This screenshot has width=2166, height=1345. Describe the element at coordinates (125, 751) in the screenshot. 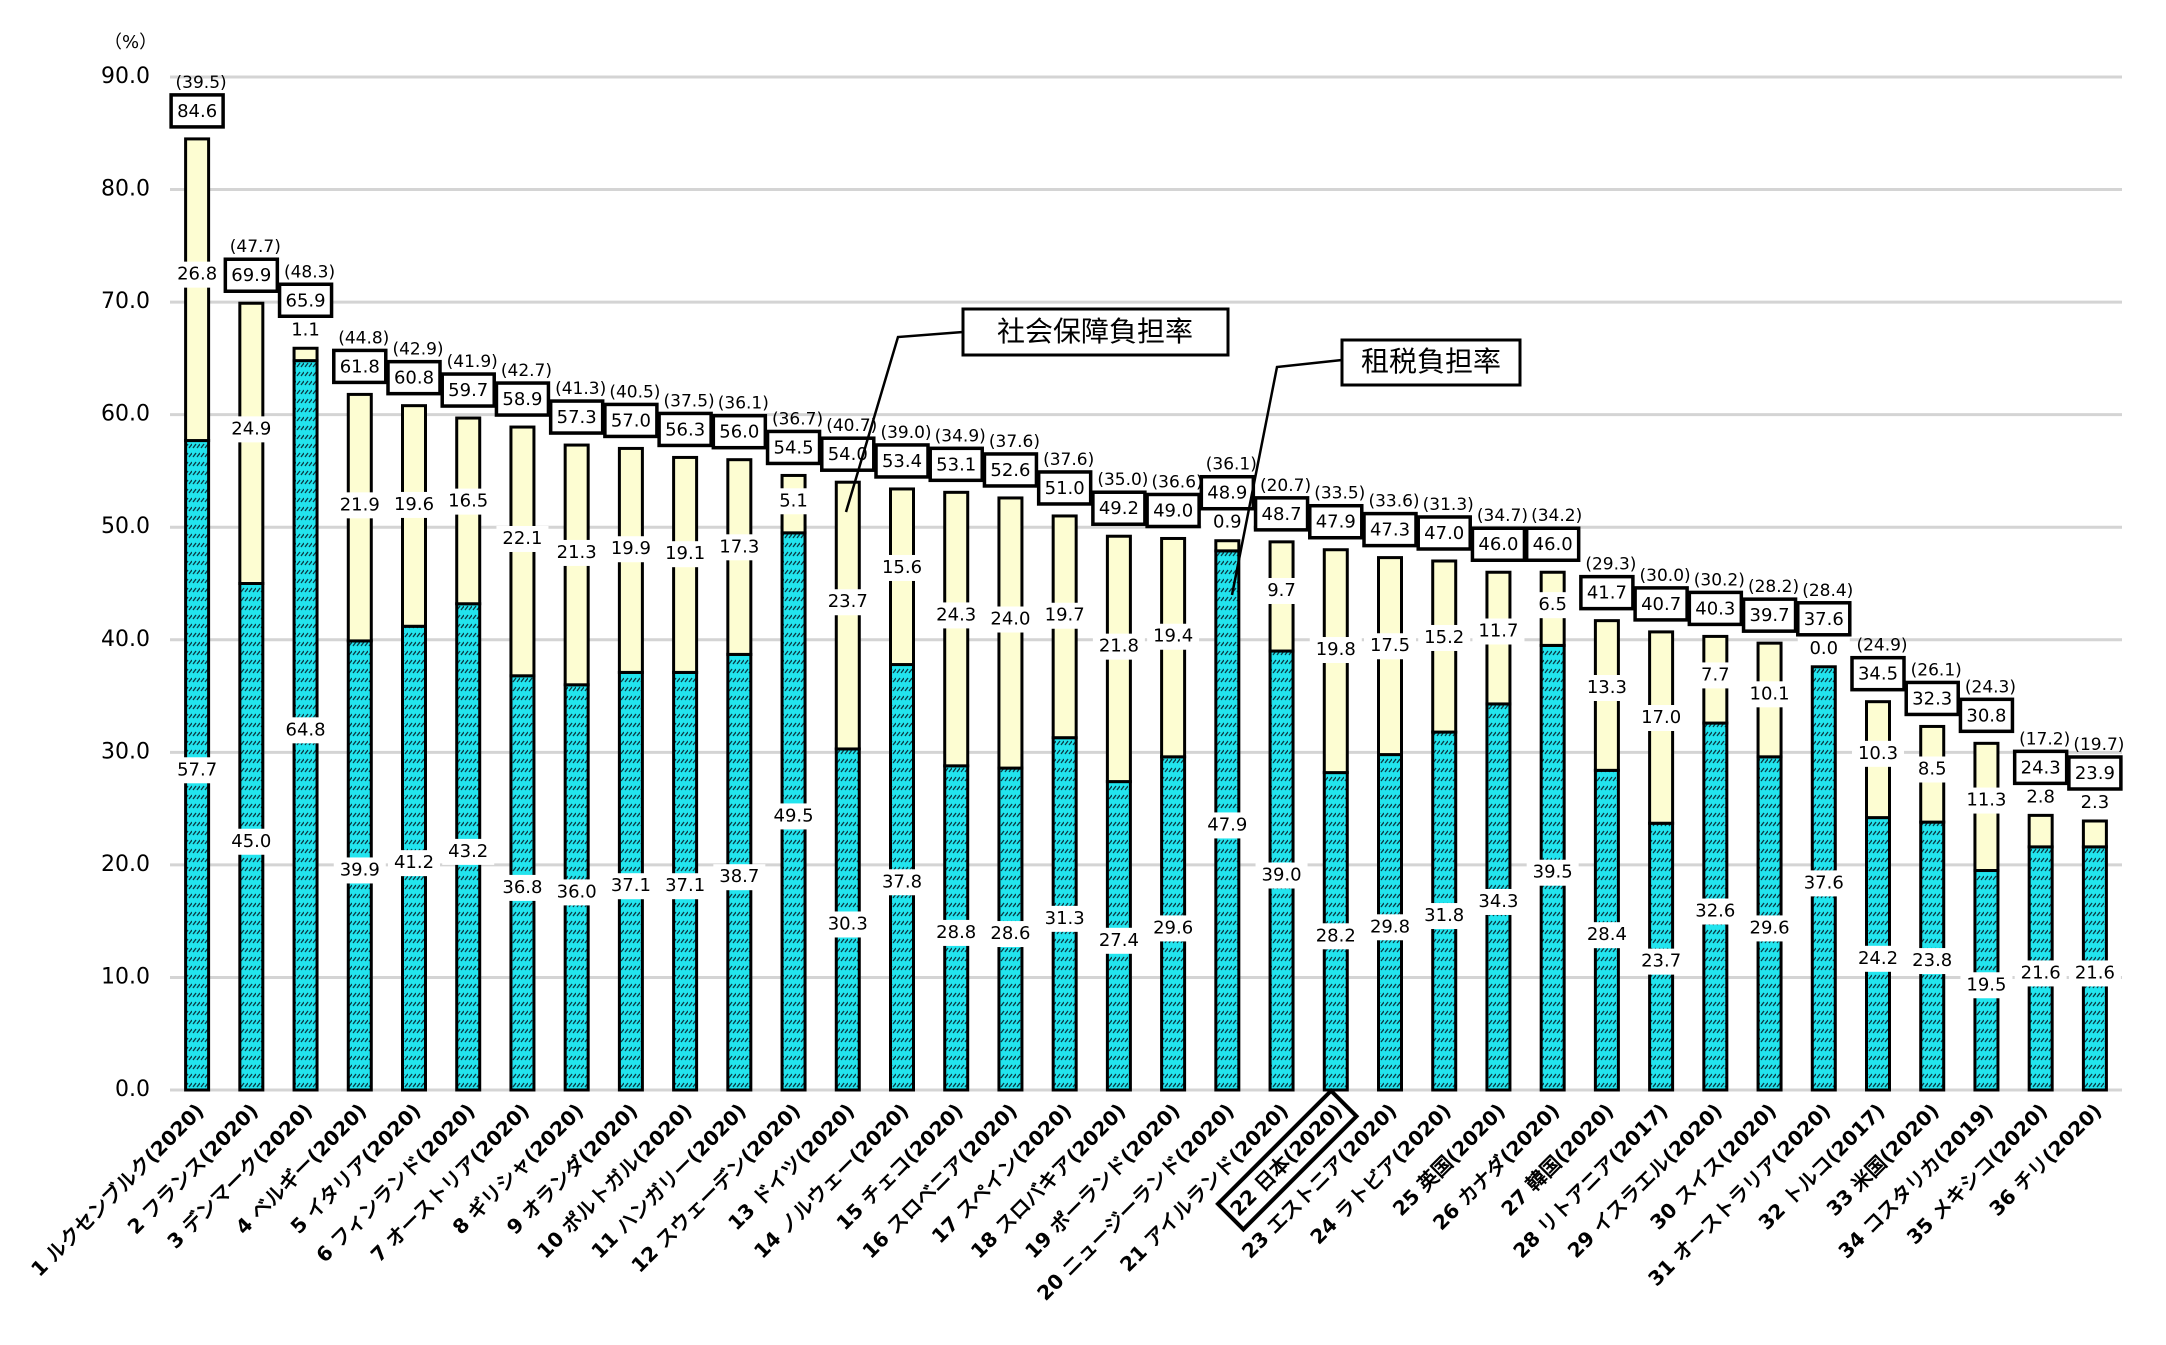

I see `y-tick-label: 30.0` at that location.